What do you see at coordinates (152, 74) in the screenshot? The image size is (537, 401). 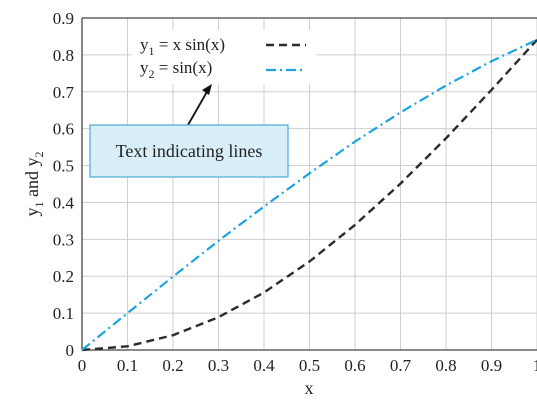 I see `legend-y2-sub: 2` at bounding box center [152, 74].